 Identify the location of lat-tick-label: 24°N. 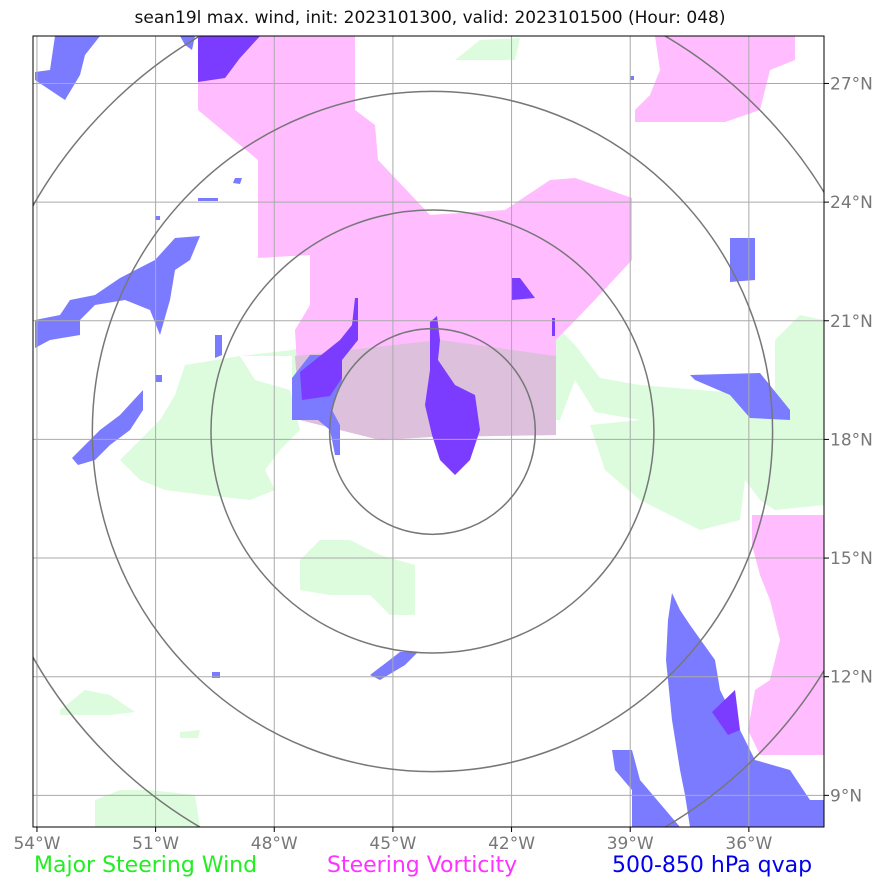
(851, 203).